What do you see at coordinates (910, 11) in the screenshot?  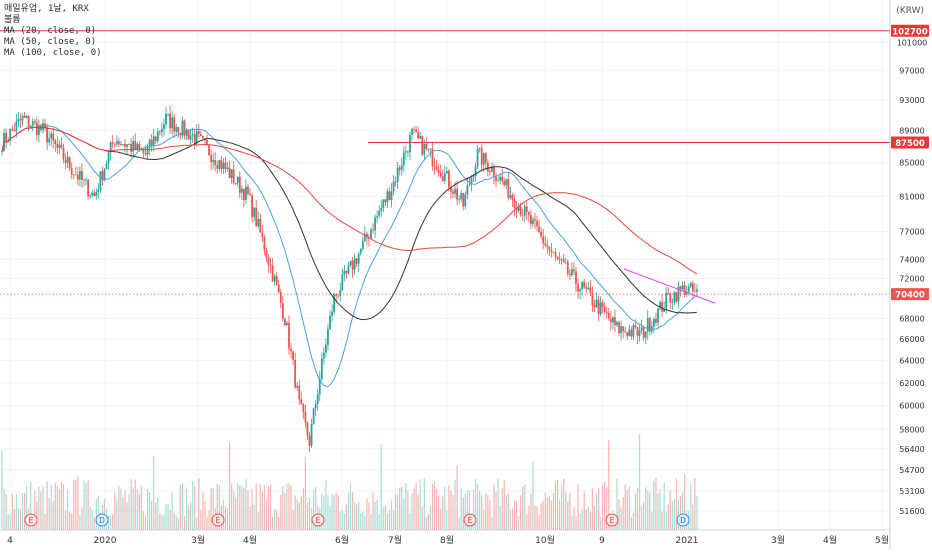 I see `currency-label: (KRW)` at bounding box center [910, 11].